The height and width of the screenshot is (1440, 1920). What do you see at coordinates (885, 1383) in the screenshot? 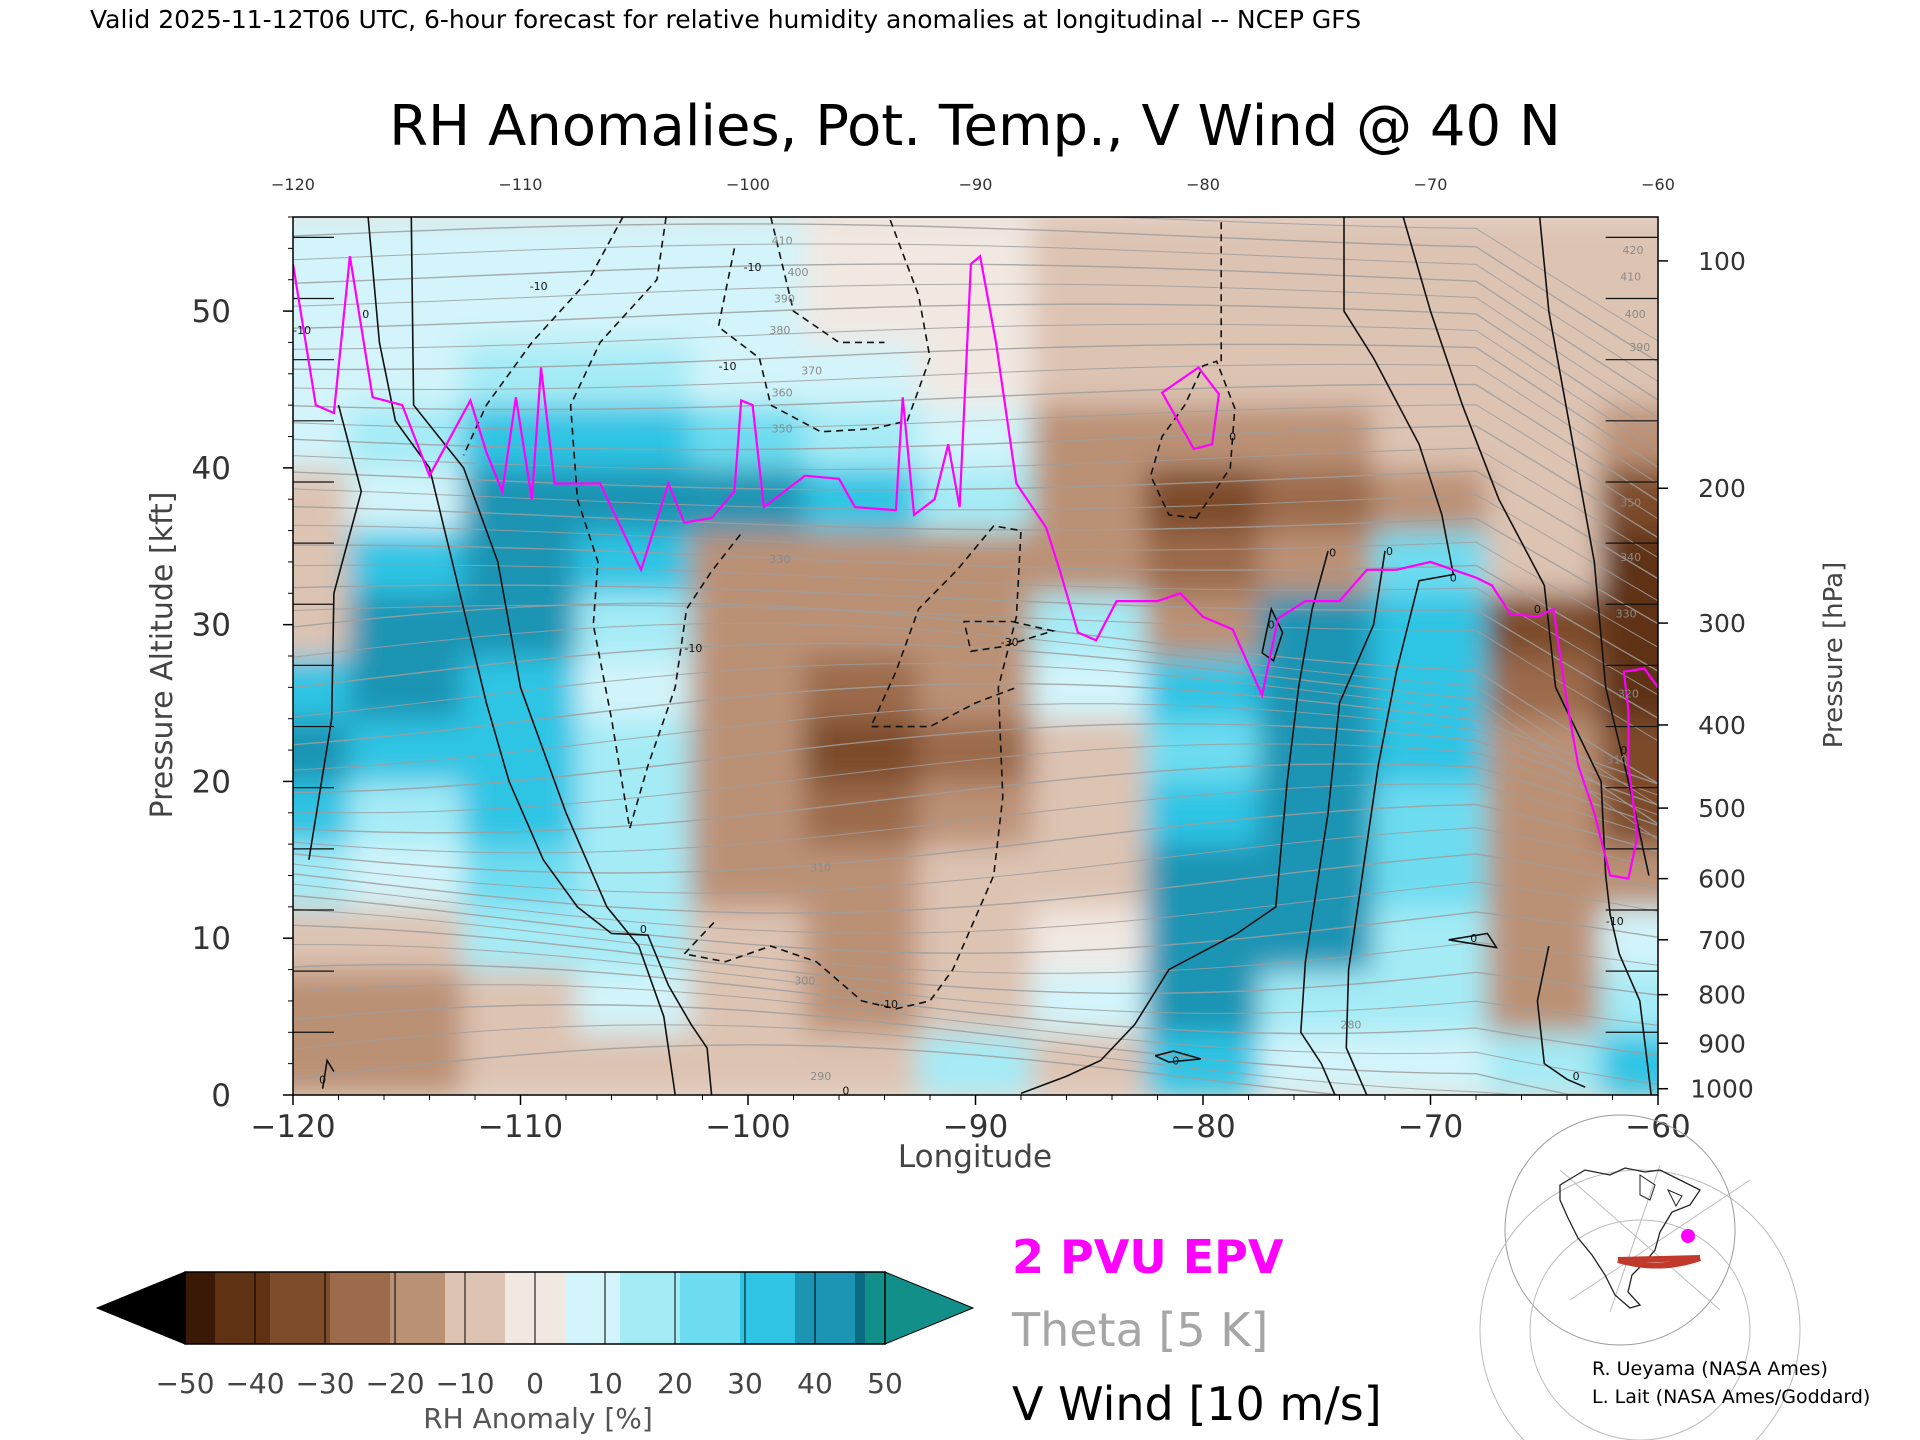
I see `colorbar-tick-label: 50` at bounding box center [885, 1383].